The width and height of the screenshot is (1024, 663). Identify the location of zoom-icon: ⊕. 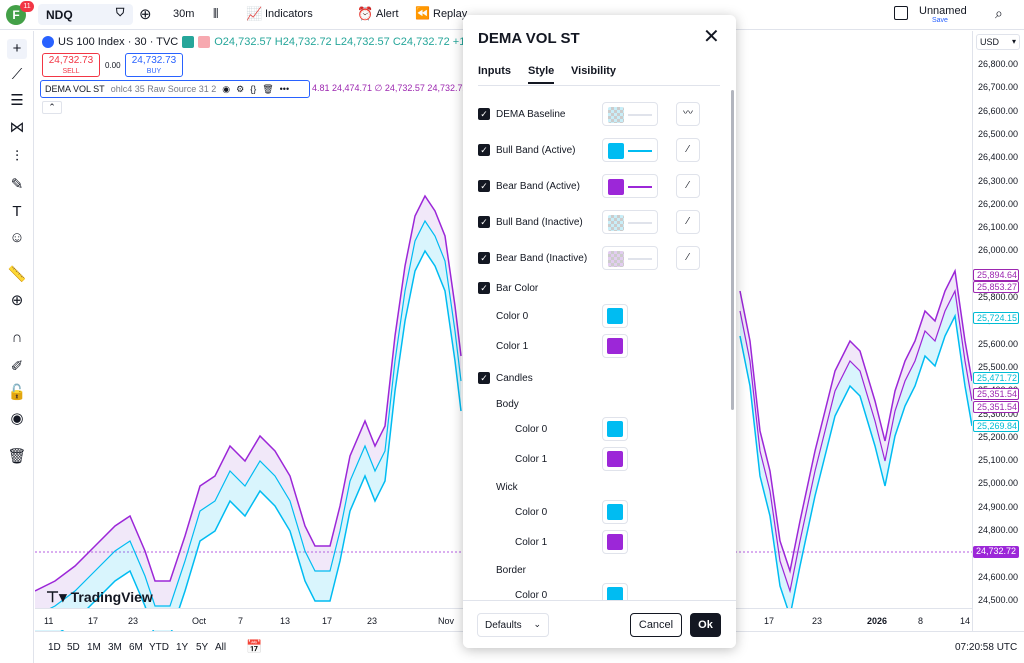
(17, 300).